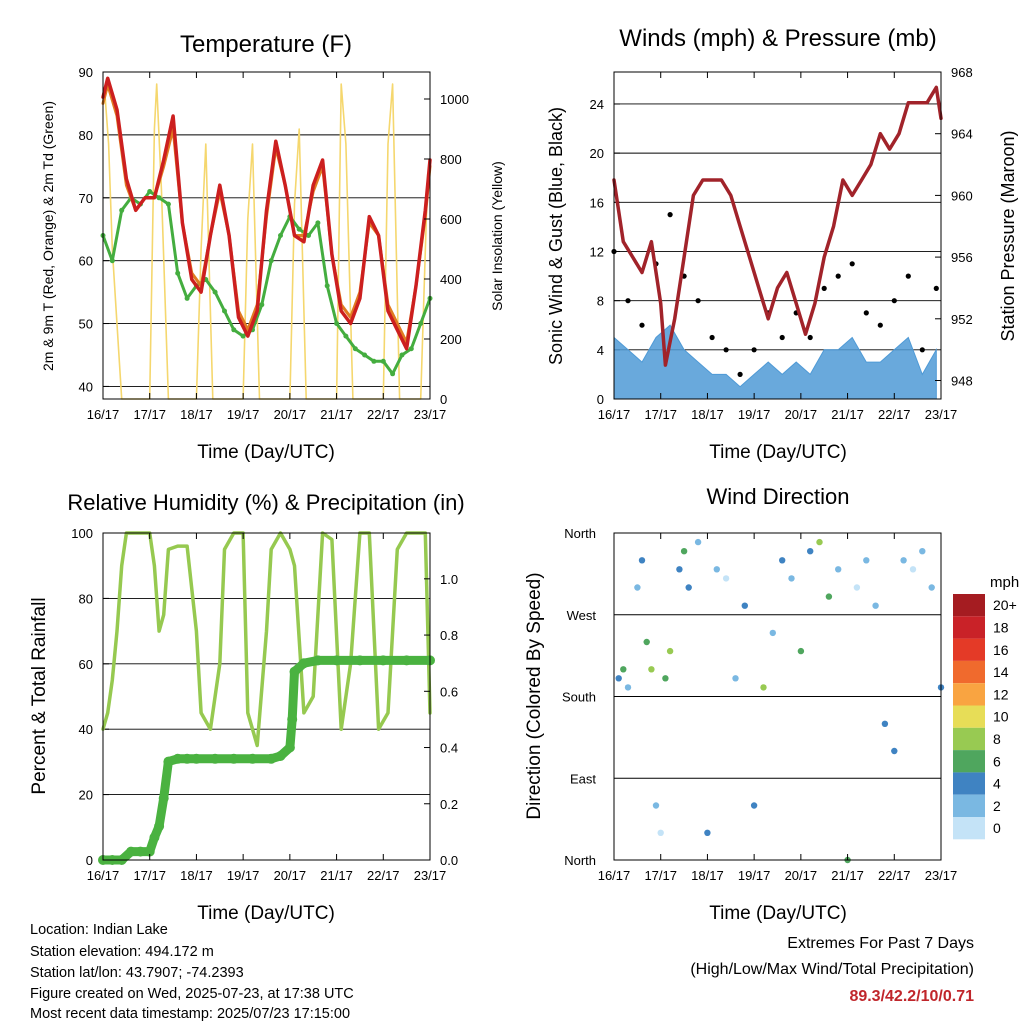  What do you see at coordinates (880, 943) in the screenshot?
I see `extremes-title: Extremes For Past 7 Days` at bounding box center [880, 943].